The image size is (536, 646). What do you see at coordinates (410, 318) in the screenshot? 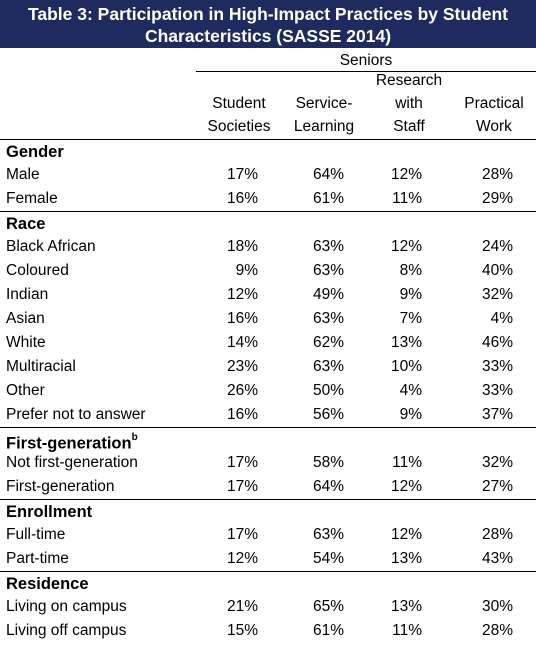
I see `table-cell: 7%` at bounding box center [410, 318].